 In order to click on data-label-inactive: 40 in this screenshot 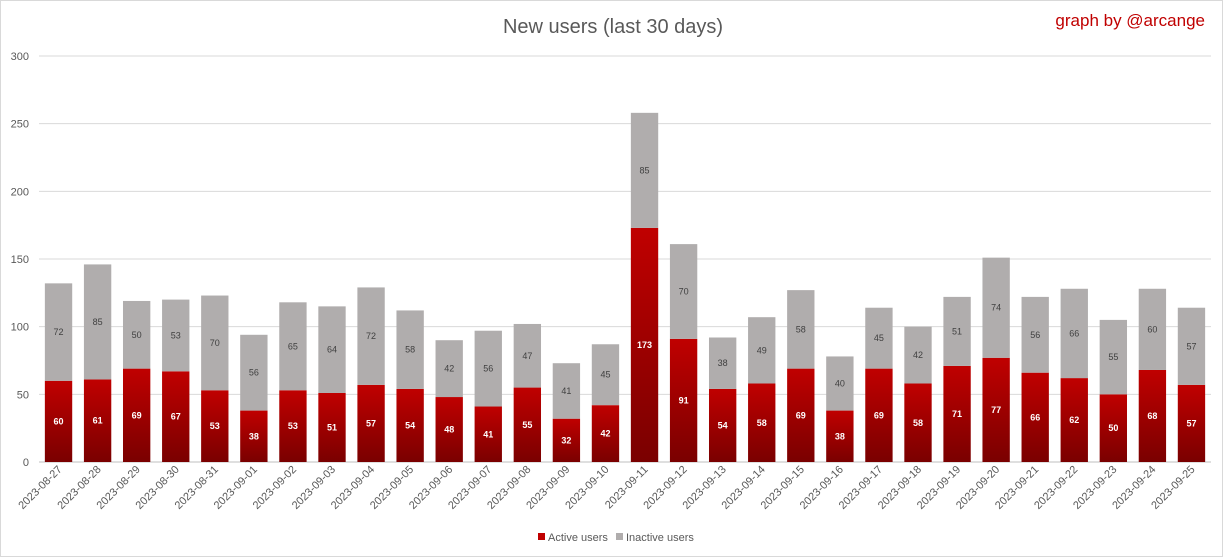, I will do `click(840, 384)`.